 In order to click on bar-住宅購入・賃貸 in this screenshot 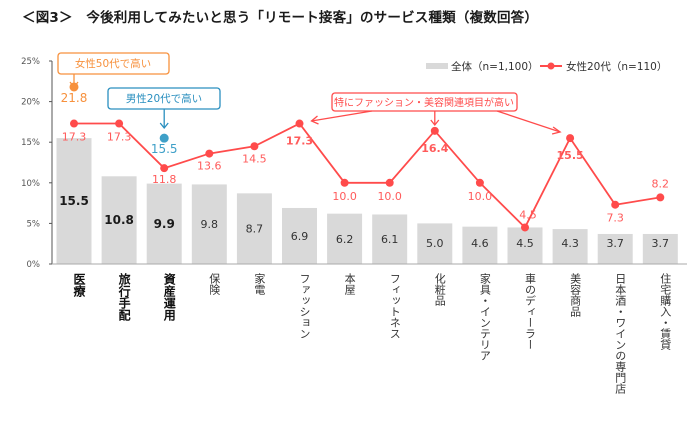, I will do `click(660, 248)`.